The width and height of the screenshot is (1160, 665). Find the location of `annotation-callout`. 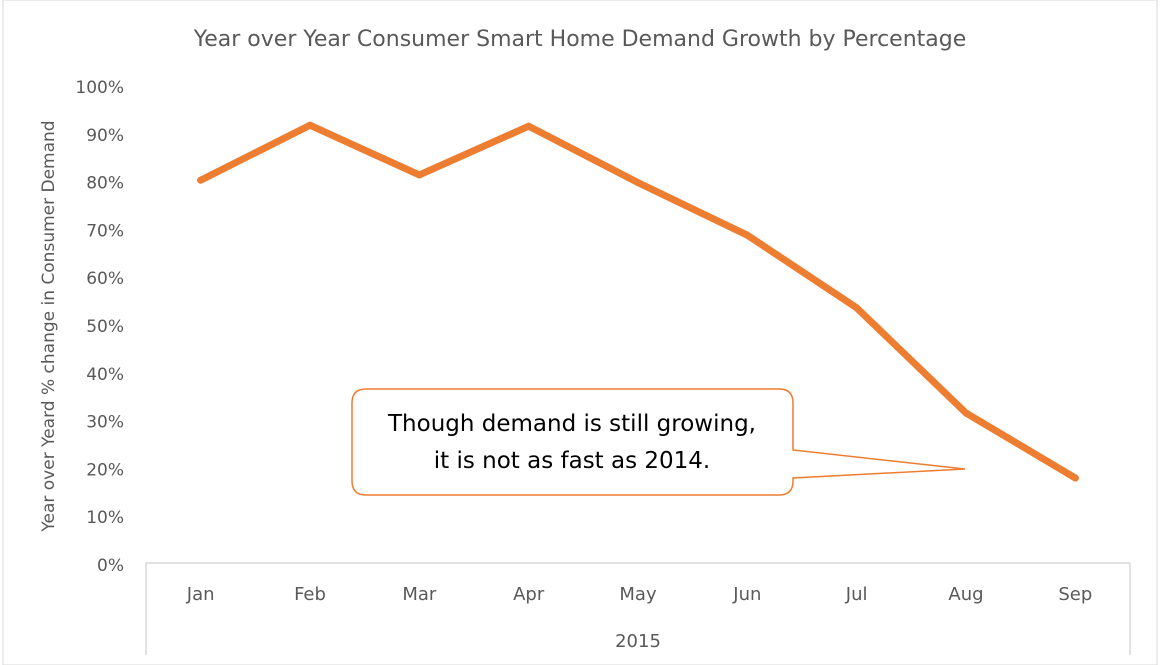

annotation-callout is located at coordinates (658, 442).